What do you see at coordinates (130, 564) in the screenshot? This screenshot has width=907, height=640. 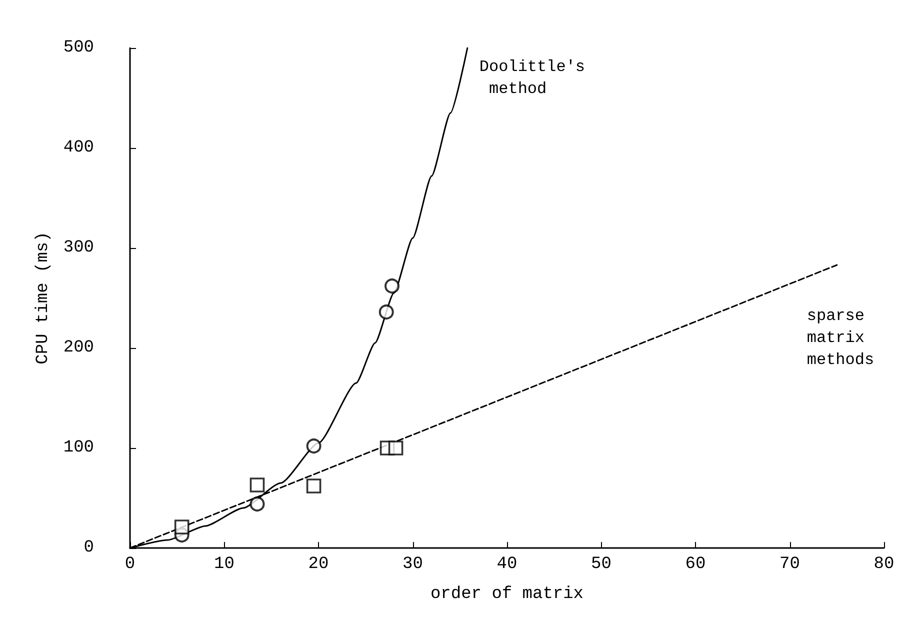 I see `x-tick-label: 0` at bounding box center [130, 564].